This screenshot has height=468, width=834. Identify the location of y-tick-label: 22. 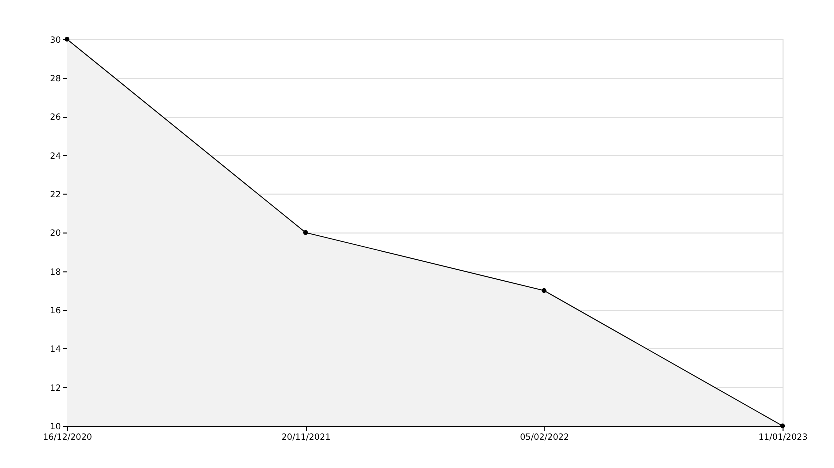
(56, 195).